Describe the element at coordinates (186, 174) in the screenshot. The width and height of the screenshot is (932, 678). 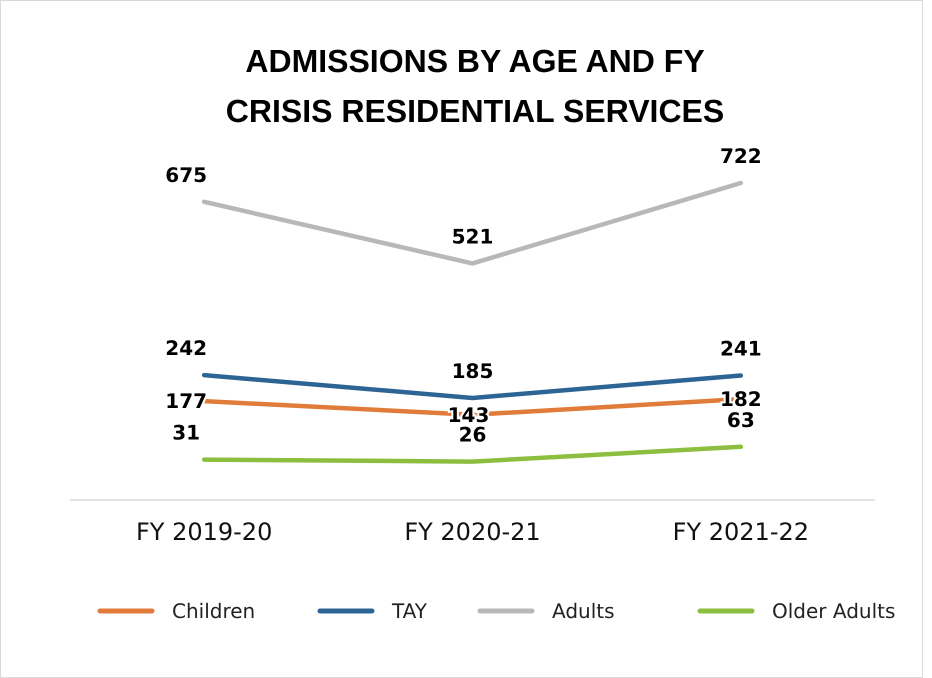
I see `data-label: 675` at that location.